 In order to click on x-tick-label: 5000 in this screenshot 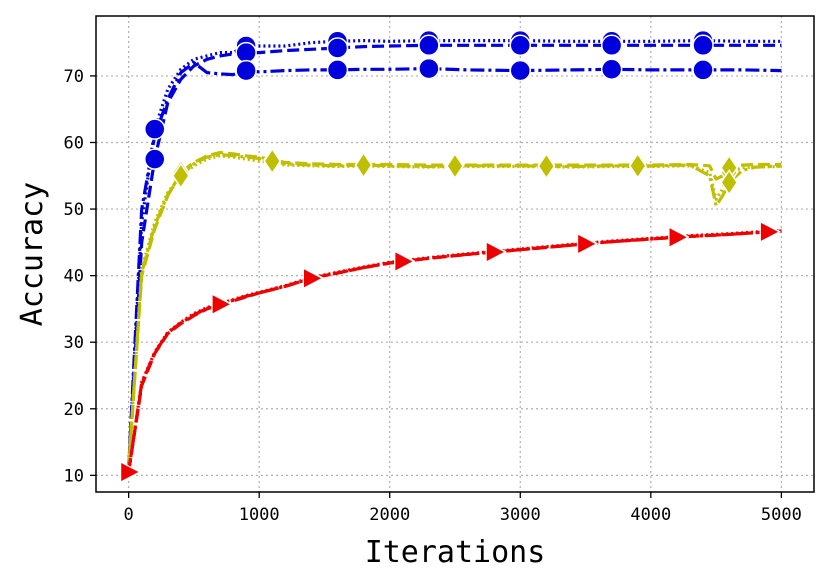, I will do `click(781, 515)`.